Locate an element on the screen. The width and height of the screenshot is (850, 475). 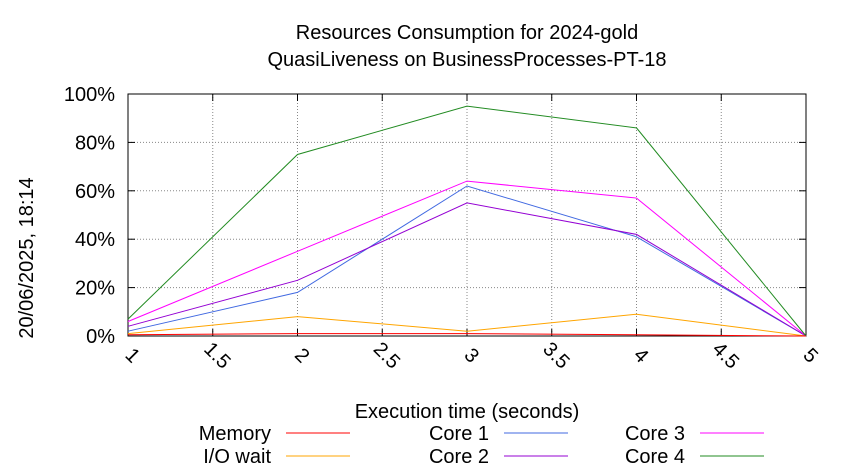
x-tick-labels: 1 1.5 2 2.5 3 3.5 4 4.5 5 is located at coordinates (471, 355).